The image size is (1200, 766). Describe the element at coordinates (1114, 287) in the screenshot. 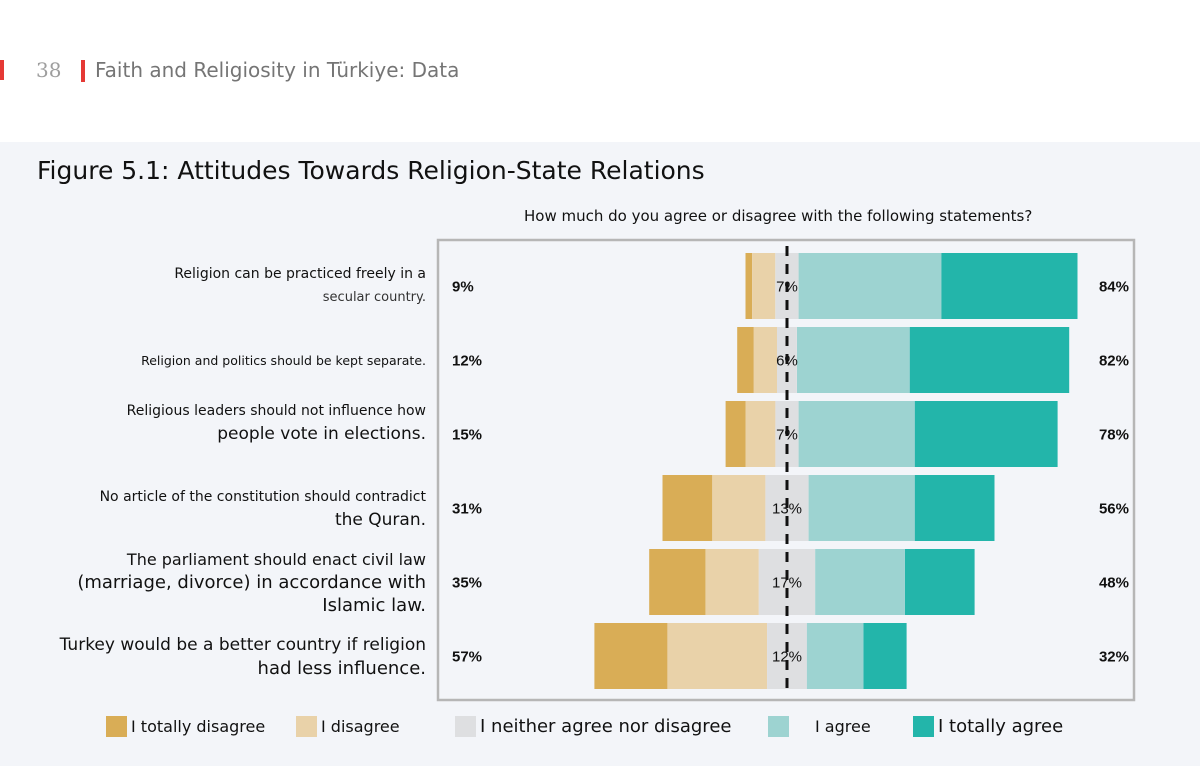

I see `agree-total-label-row-1: 84%` at that location.